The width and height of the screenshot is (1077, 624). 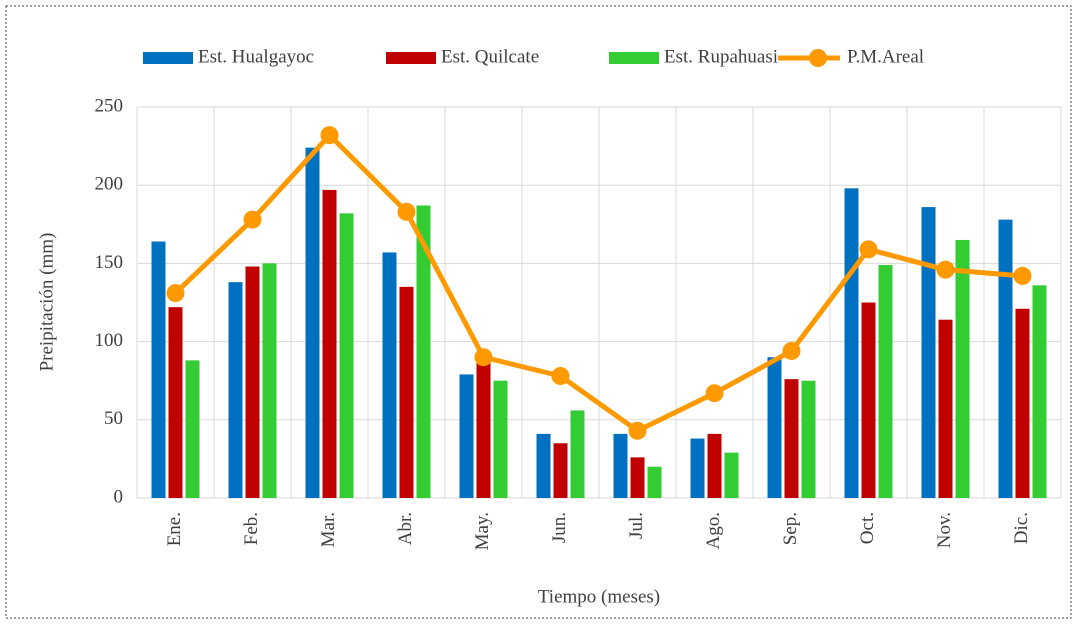 What do you see at coordinates (713, 530) in the screenshot?
I see `x-tick-label: Ago.` at bounding box center [713, 530].